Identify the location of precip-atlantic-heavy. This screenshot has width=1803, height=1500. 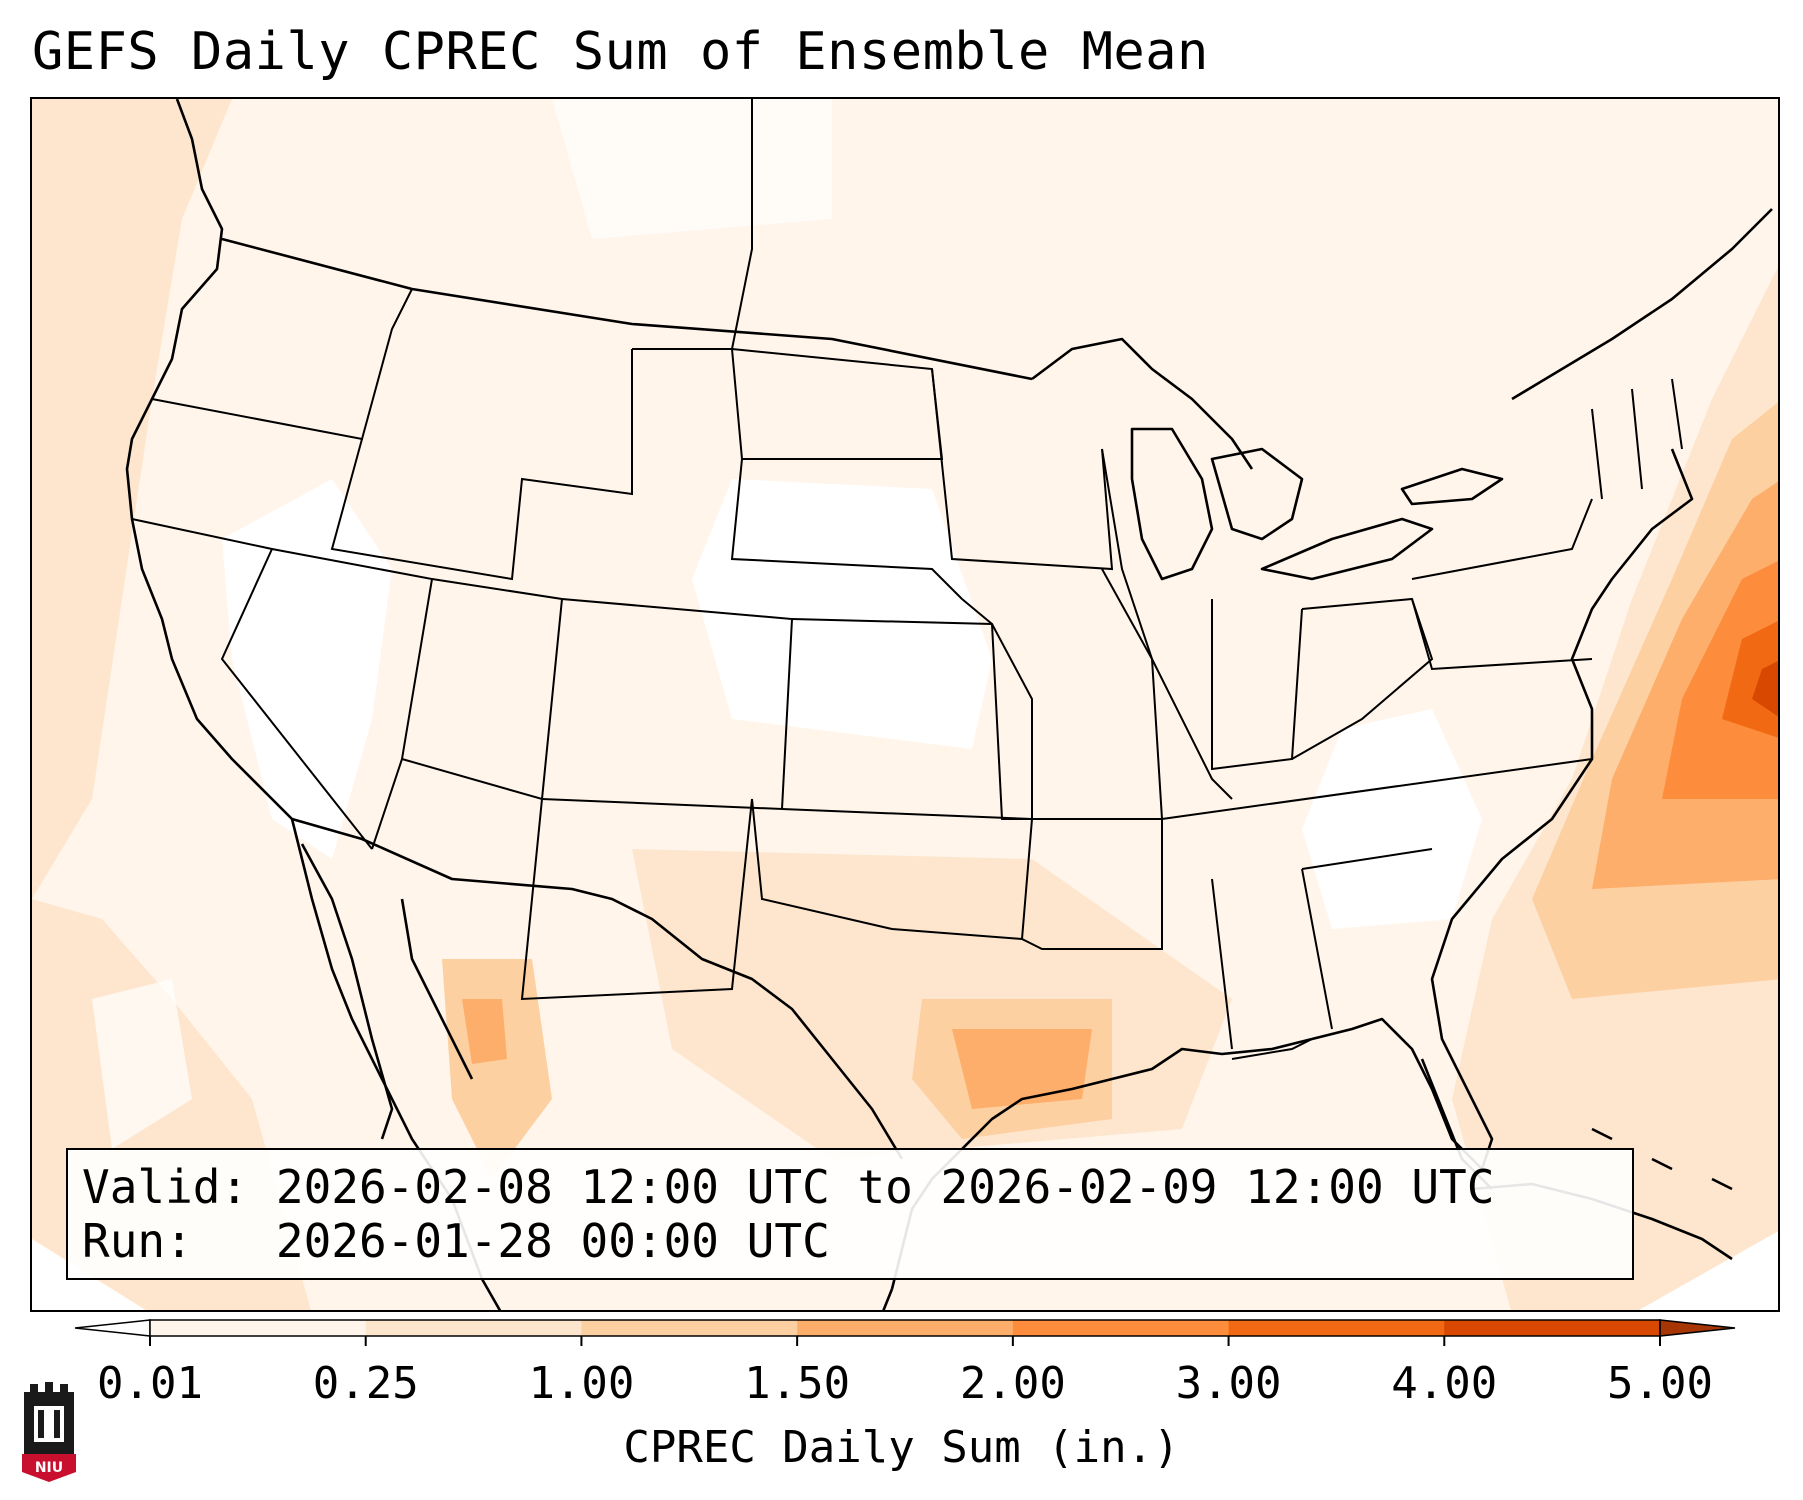
(1720, 680).